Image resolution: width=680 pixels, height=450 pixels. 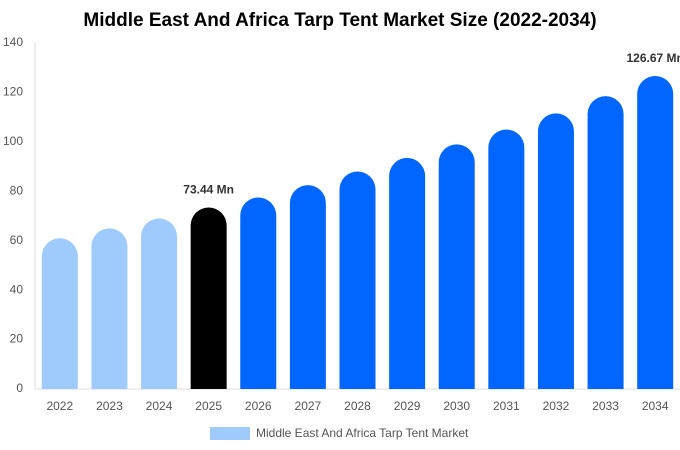 I want to click on y-tick-label: 120, so click(x=13, y=92).